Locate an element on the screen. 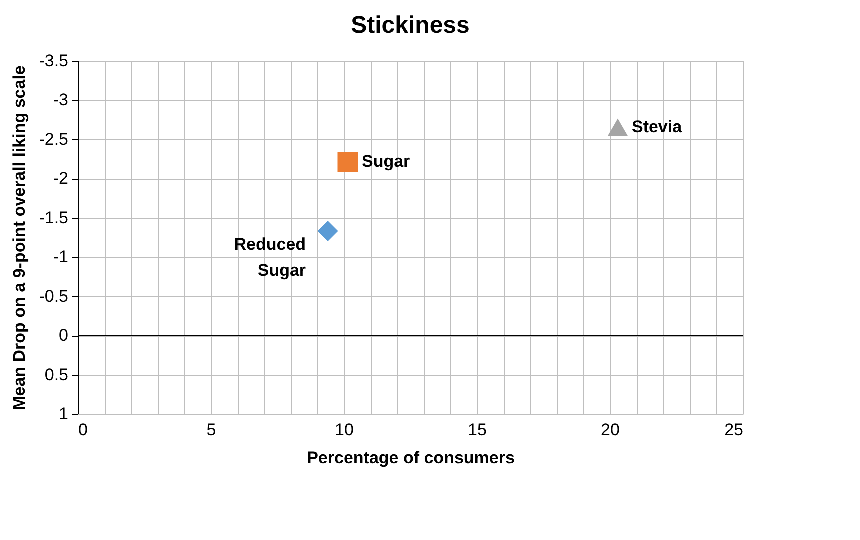  series-label: Sugar is located at coordinates (386, 162).